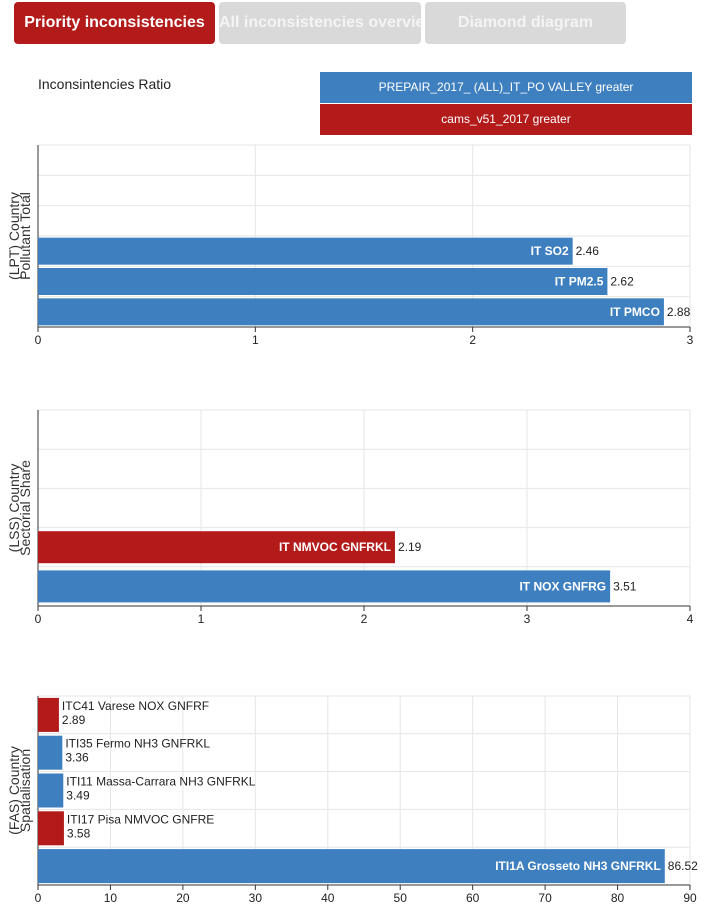 This screenshot has width=704, height=915. I want to click on bar-category-label: ITI17 Pisa NMVOC GNFRE, so click(140, 819).